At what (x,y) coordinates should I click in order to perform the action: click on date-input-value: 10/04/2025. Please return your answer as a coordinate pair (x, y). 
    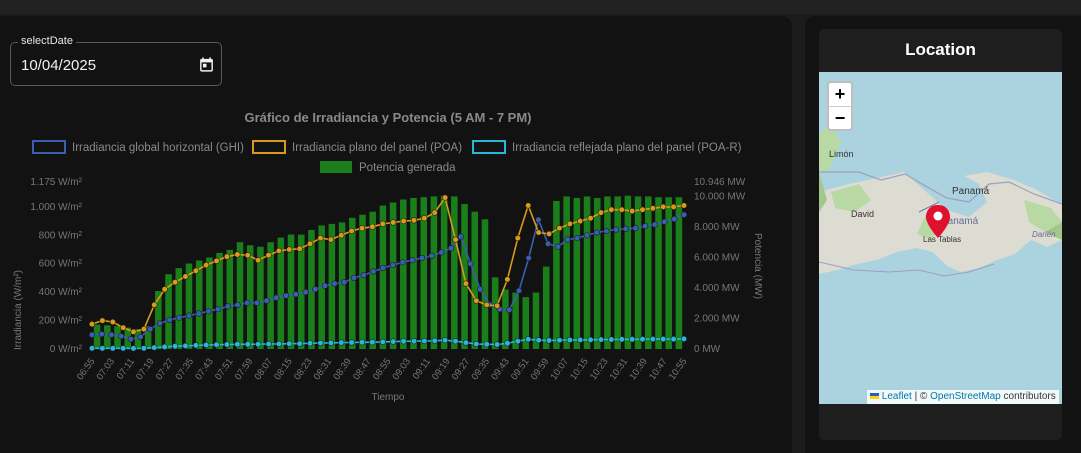
    Looking at the image, I should click on (59, 65).